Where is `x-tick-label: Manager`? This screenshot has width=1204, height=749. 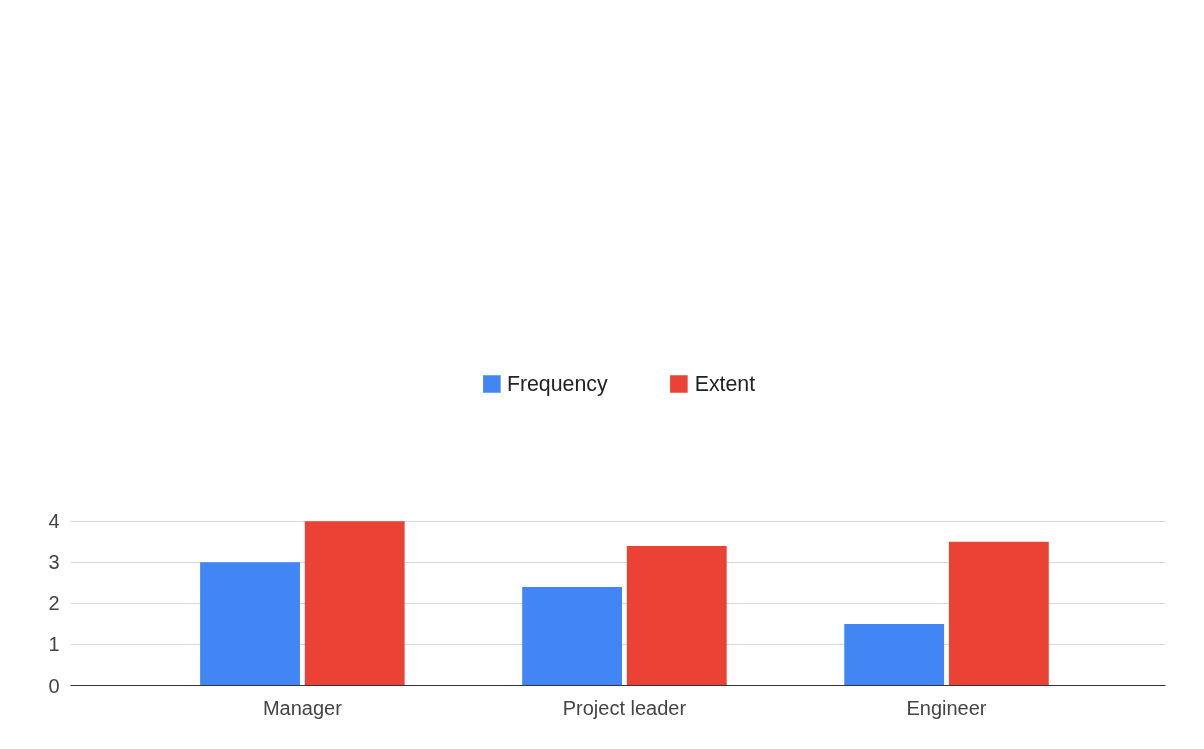 x-tick-label: Manager is located at coordinates (302, 707).